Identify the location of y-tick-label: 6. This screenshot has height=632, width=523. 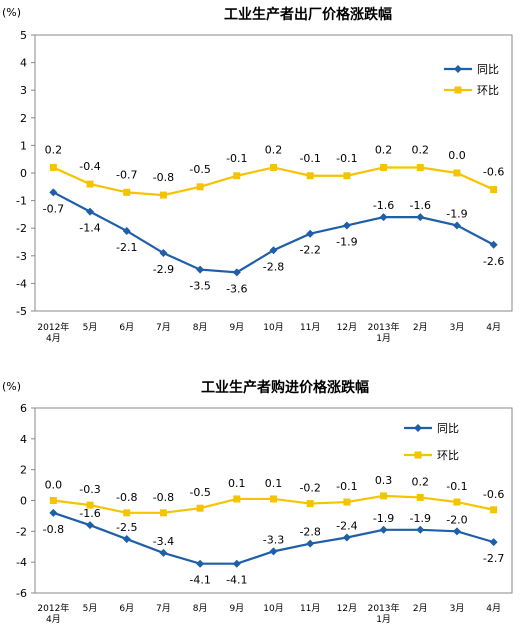
(23, 408).